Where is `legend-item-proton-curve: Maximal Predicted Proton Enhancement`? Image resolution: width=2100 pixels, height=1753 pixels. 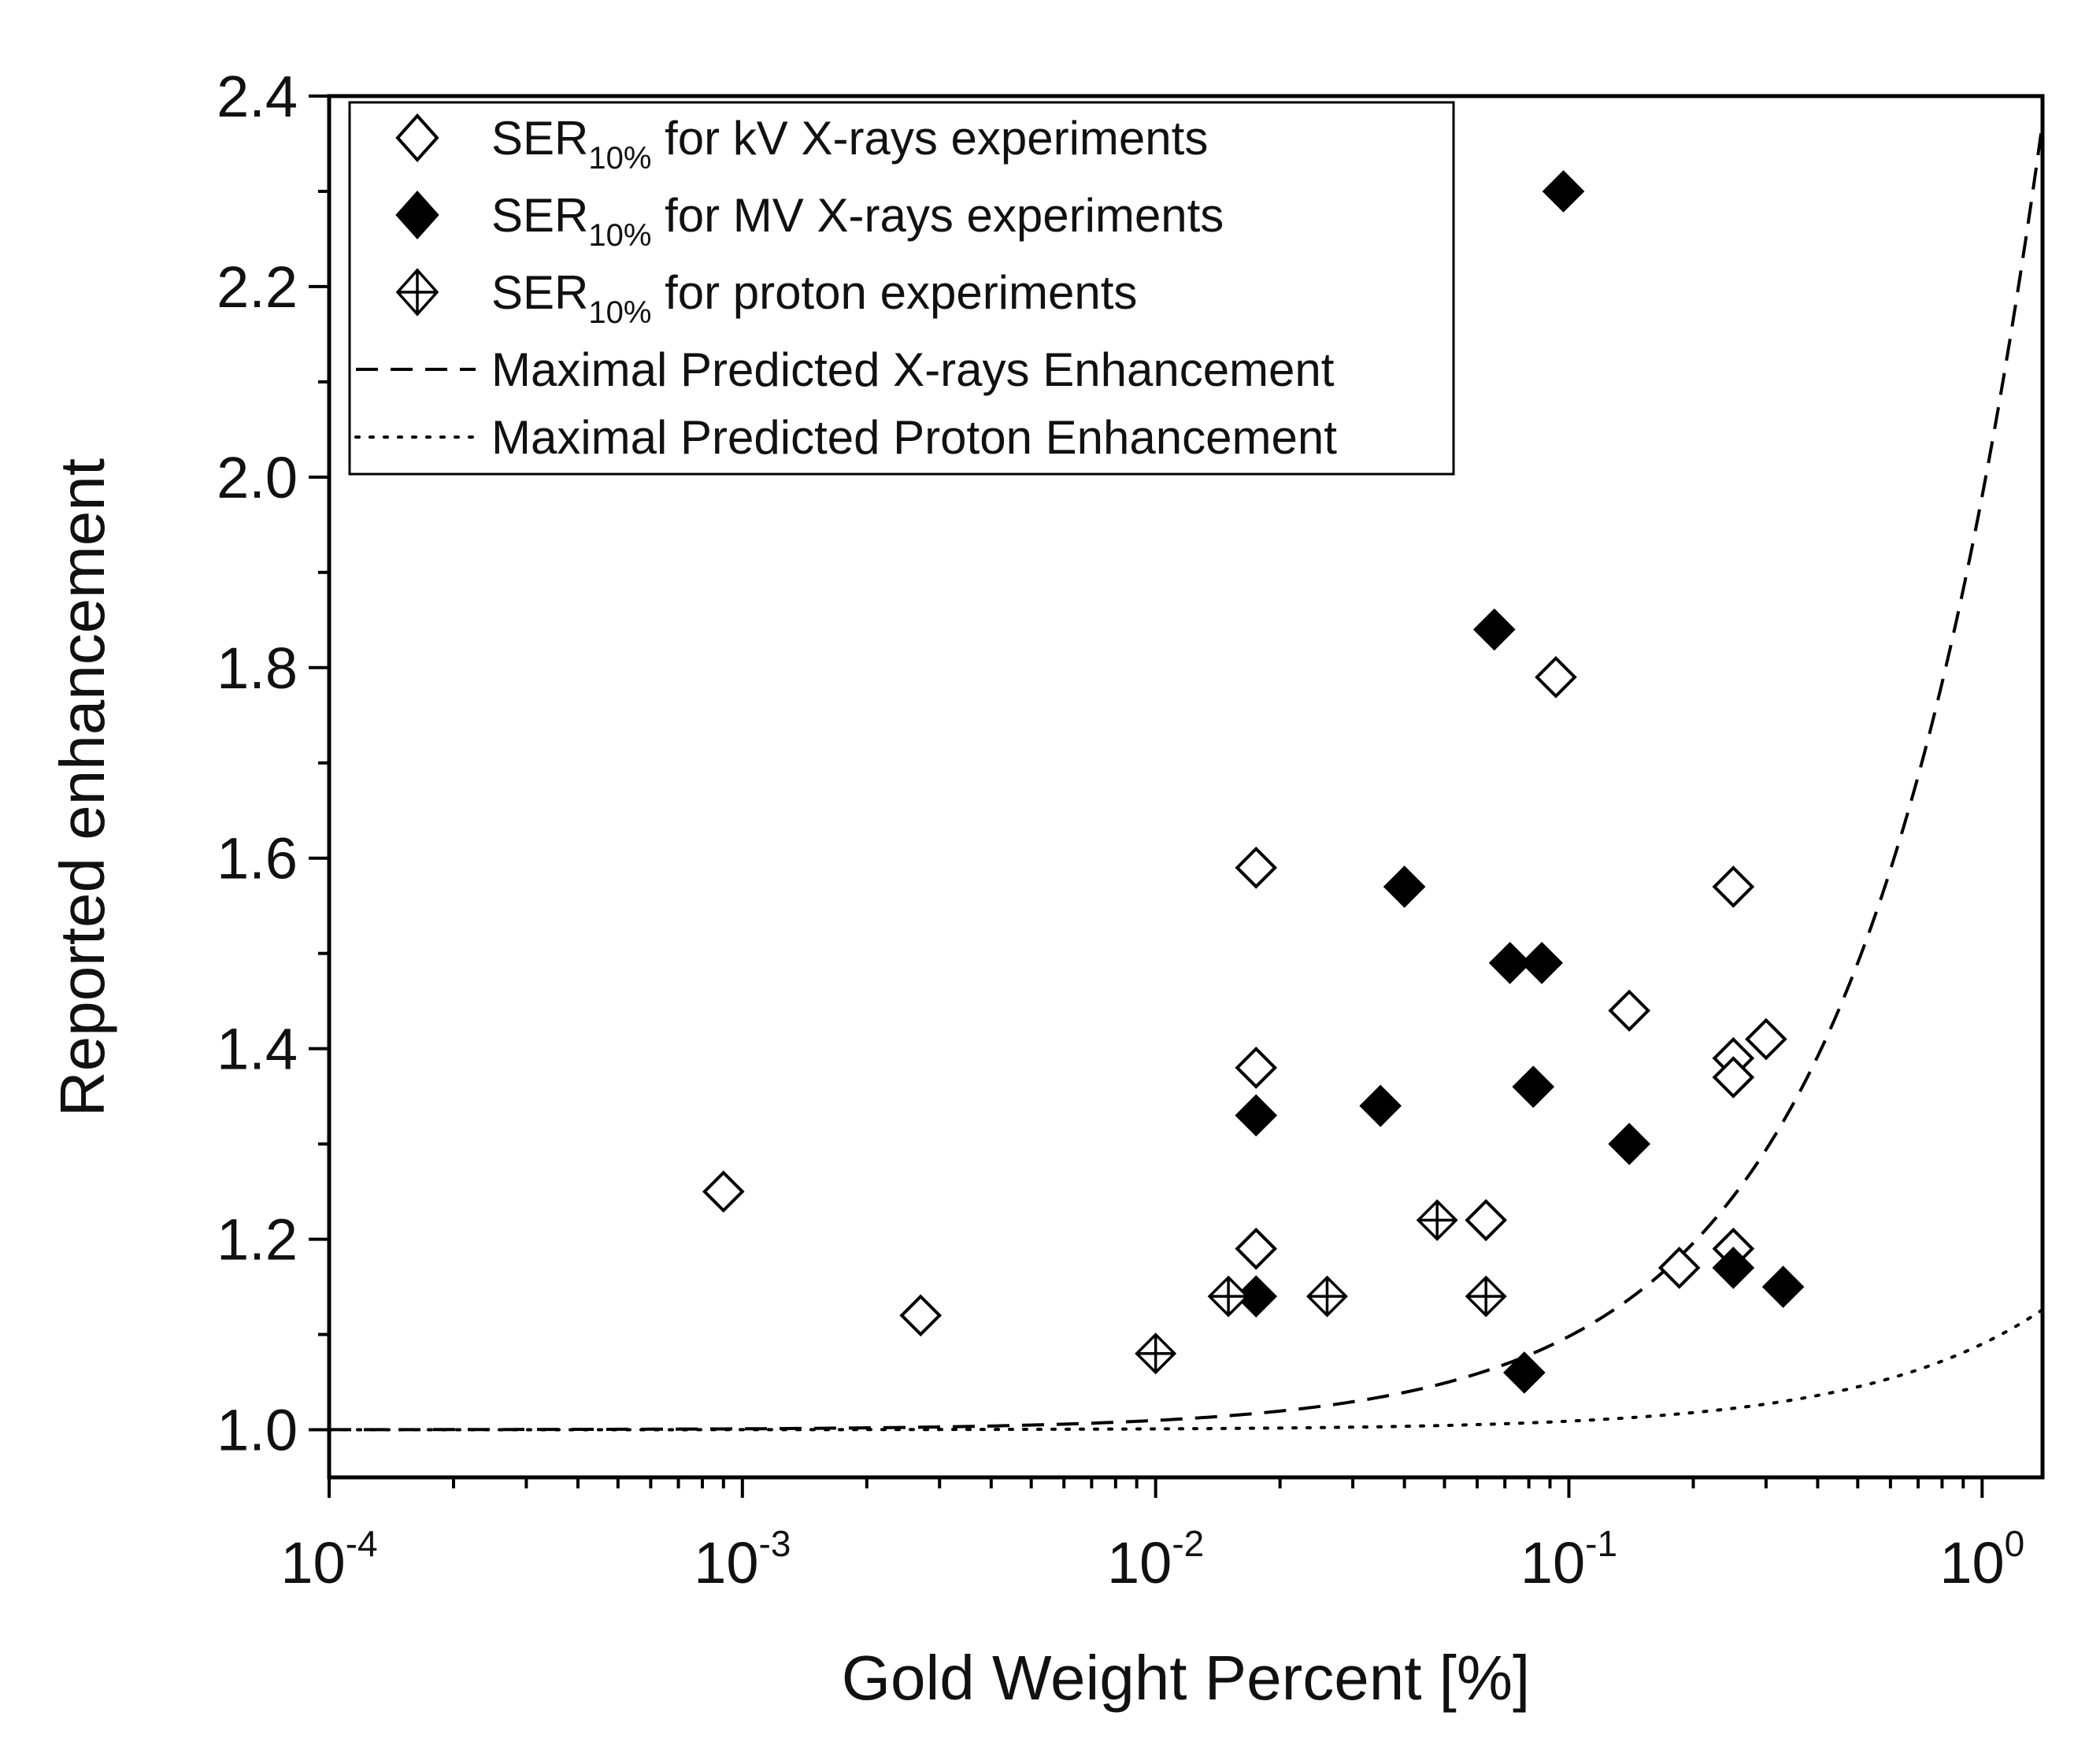 legend-item-proton-curve: Maximal Predicted Proton Enhancement is located at coordinates (846, 437).